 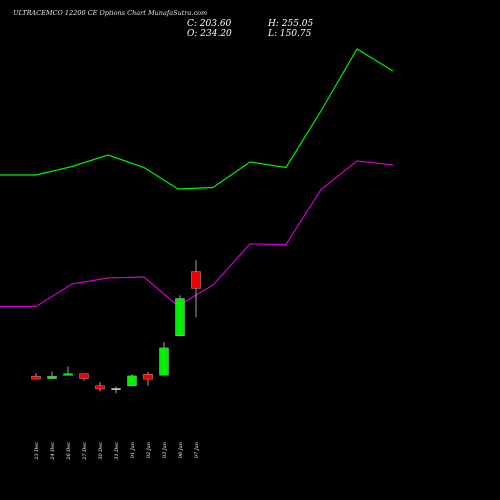 What do you see at coordinates (295, 34) in the screenshot?
I see `low-value: 150.75` at bounding box center [295, 34].